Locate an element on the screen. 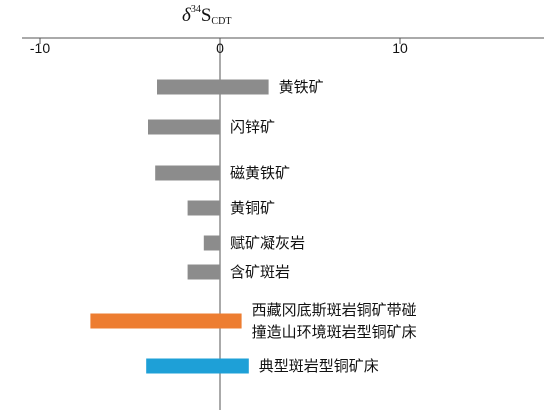  x-tick-label: -10 is located at coordinates (40, 48).